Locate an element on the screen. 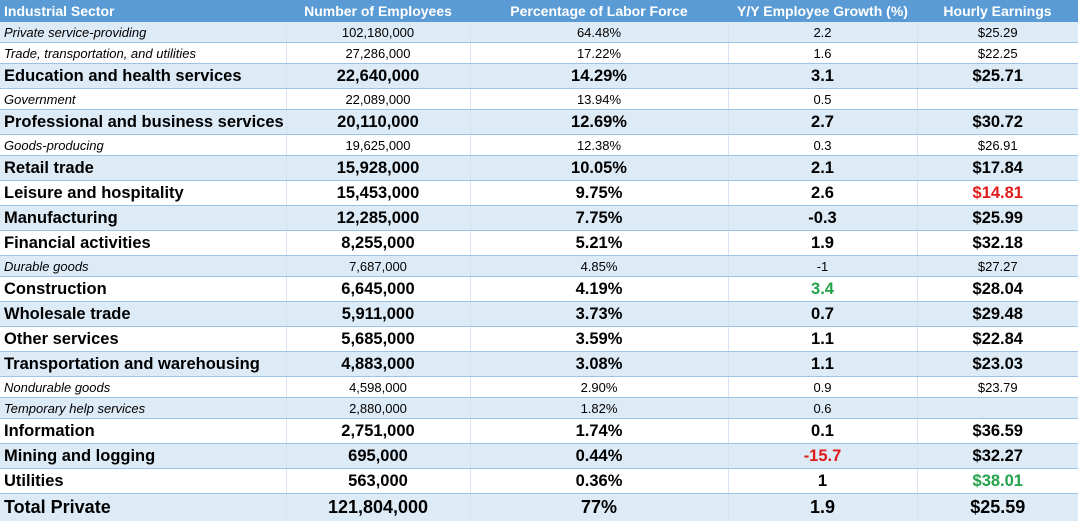  cell-yy-employee-growth: 2.6 is located at coordinates (822, 193).